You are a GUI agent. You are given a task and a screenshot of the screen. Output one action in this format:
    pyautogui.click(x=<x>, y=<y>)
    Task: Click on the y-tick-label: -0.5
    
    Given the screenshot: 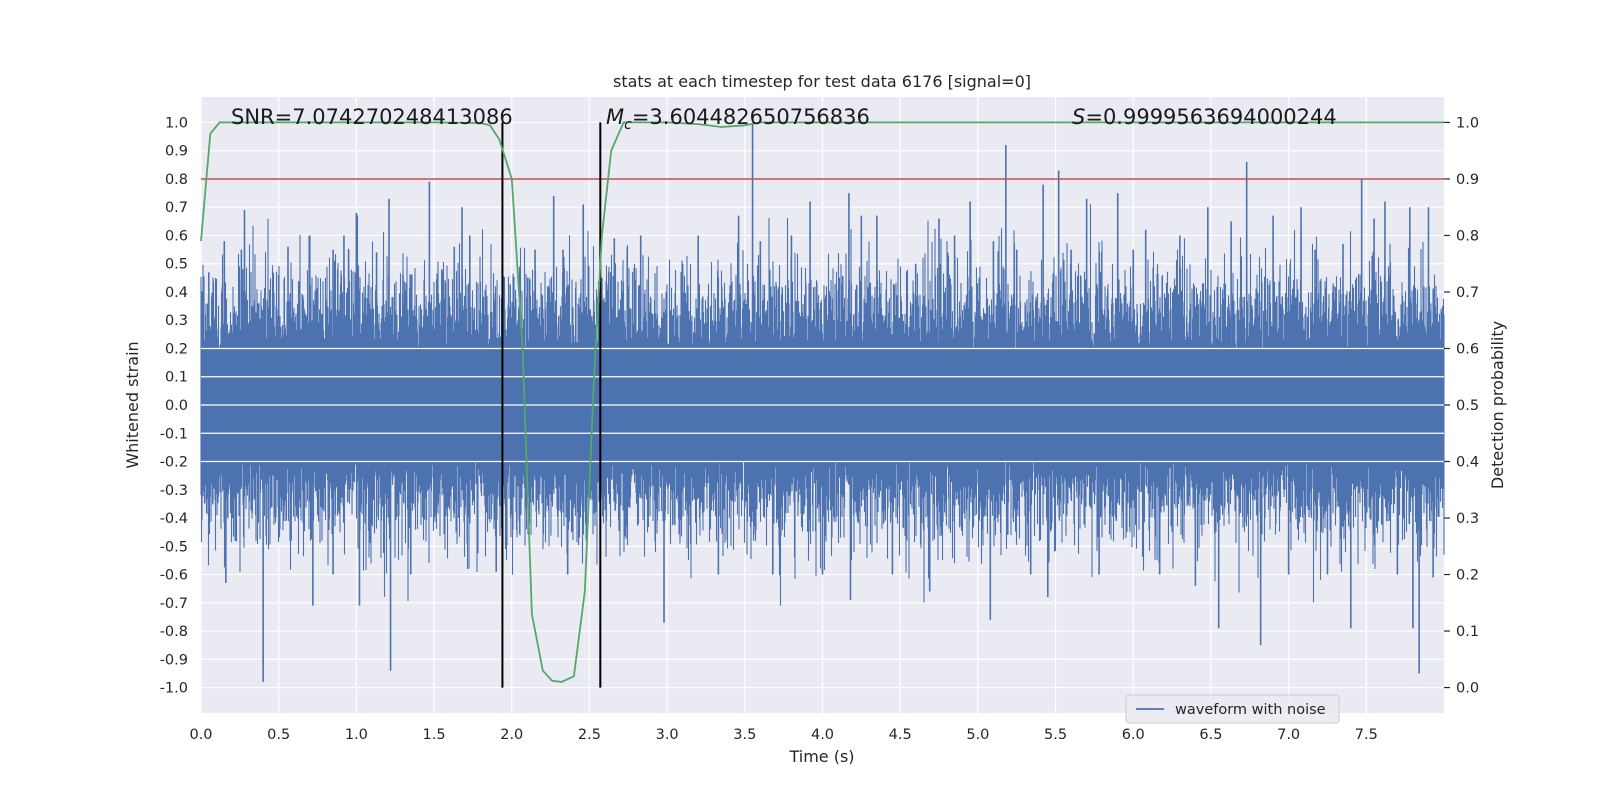 What is the action you would take?
    pyautogui.click(x=174, y=547)
    